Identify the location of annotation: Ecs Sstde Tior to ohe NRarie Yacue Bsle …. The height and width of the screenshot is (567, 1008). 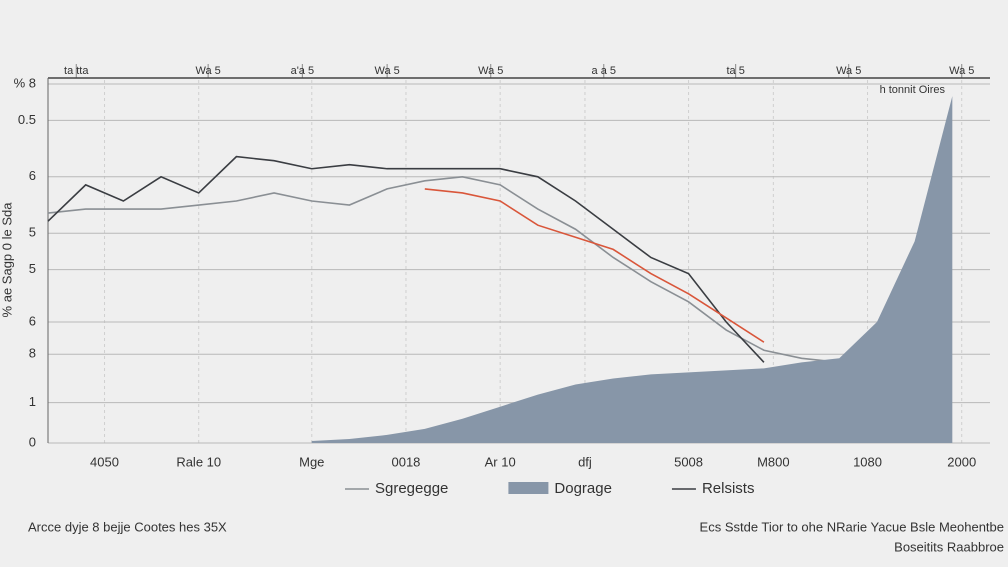
(852, 526).